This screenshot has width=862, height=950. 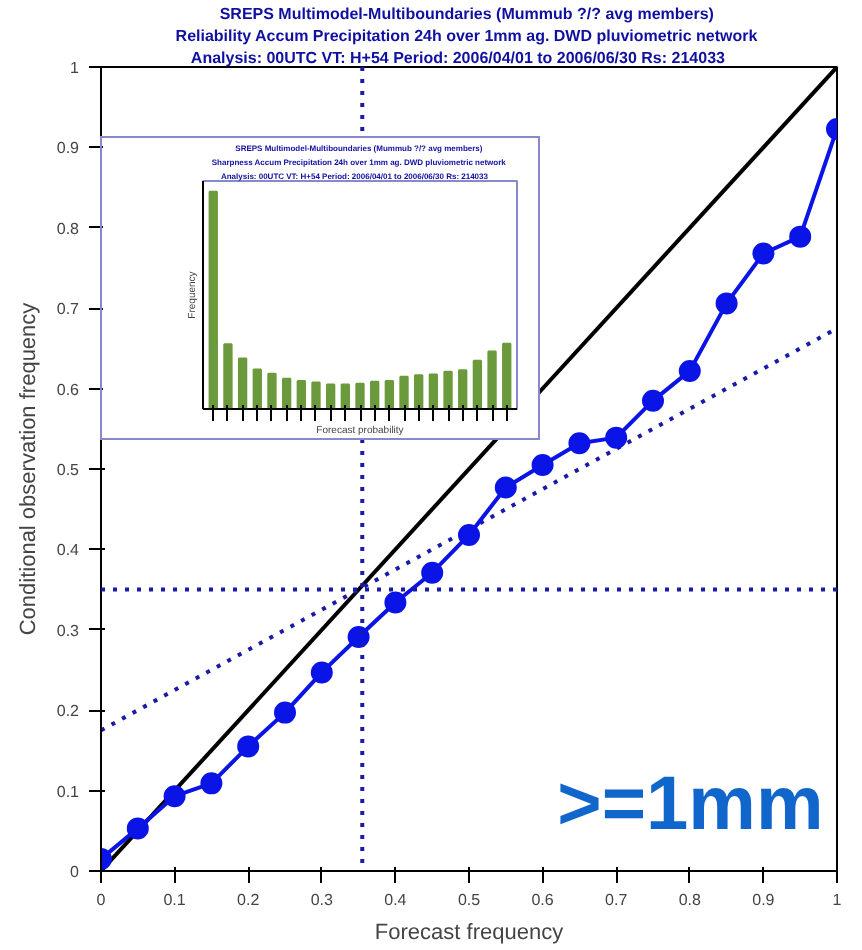 What do you see at coordinates (68, 791) in the screenshot?
I see `y-tick-label: 0.1` at bounding box center [68, 791].